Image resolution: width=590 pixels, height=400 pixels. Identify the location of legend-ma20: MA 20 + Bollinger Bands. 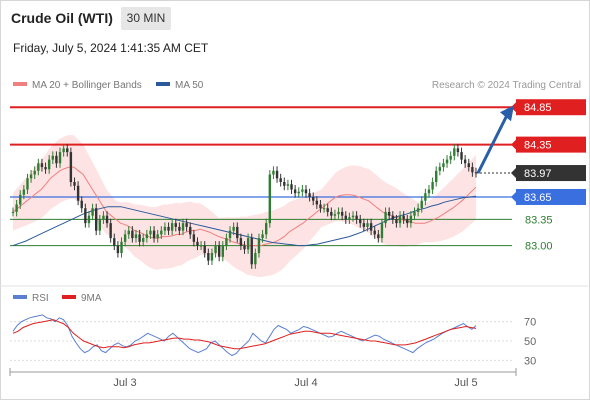
(77, 85).